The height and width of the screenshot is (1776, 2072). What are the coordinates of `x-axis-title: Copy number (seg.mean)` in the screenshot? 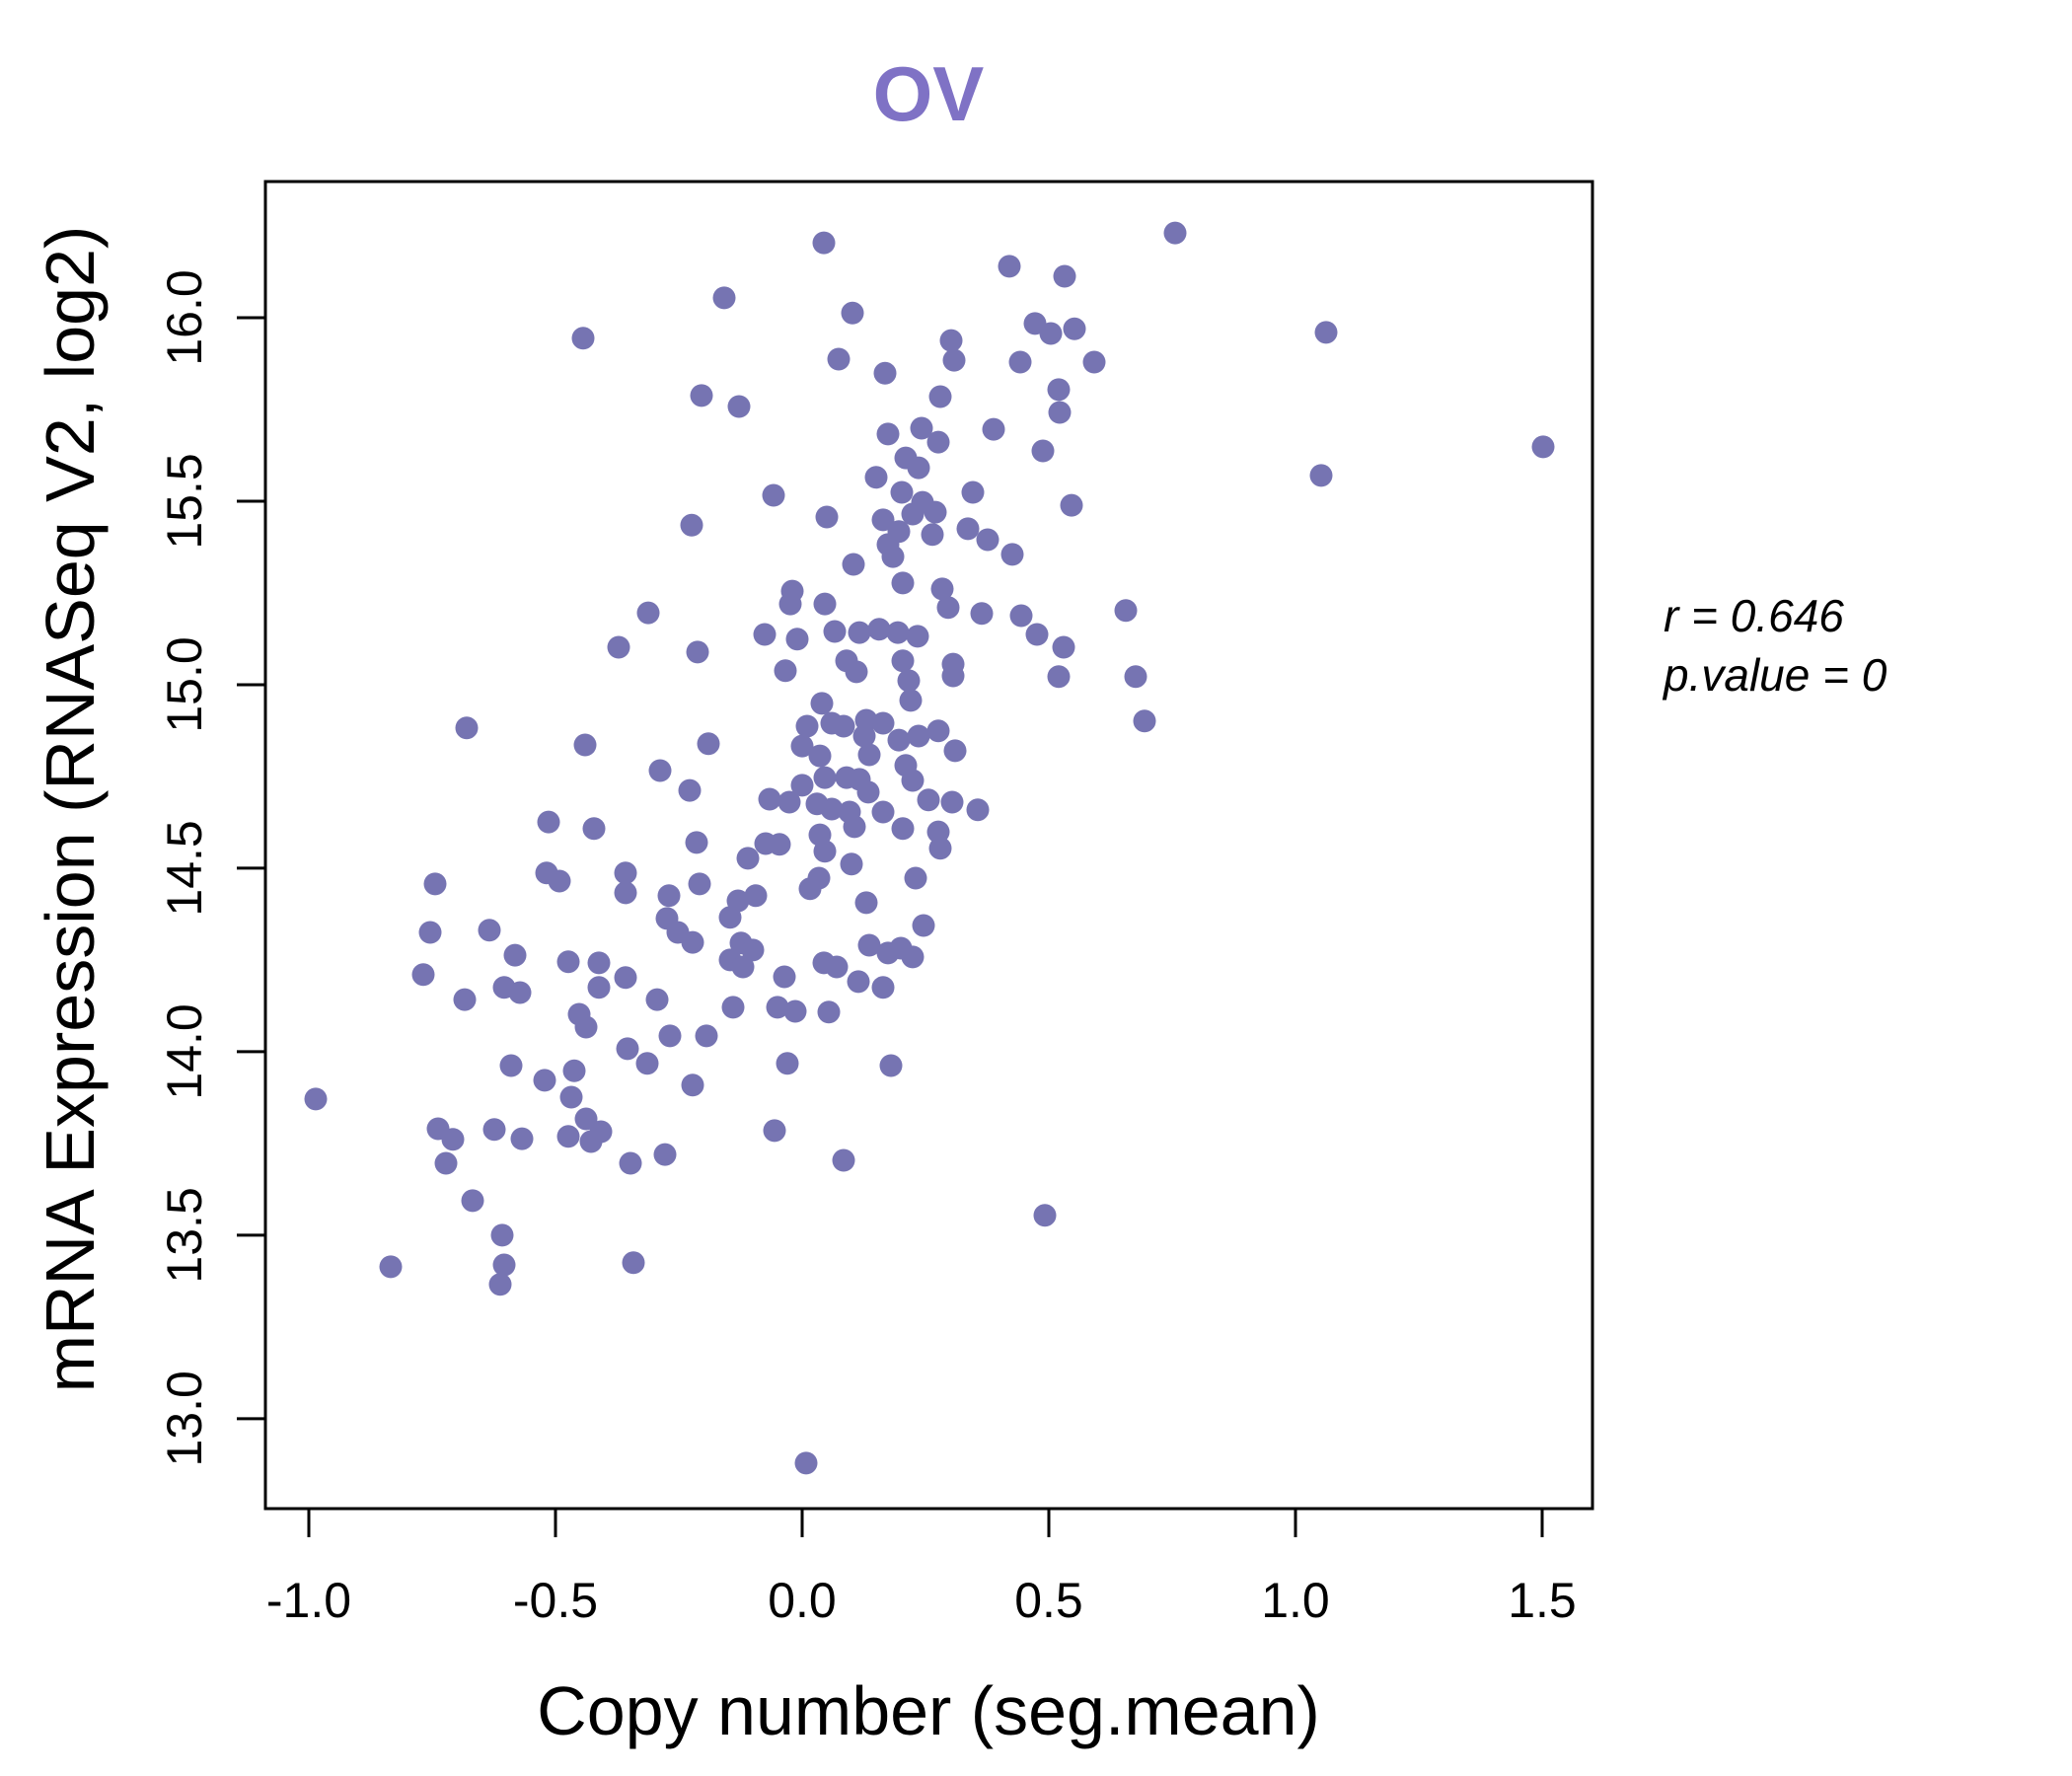 It's located at (929, 1711).